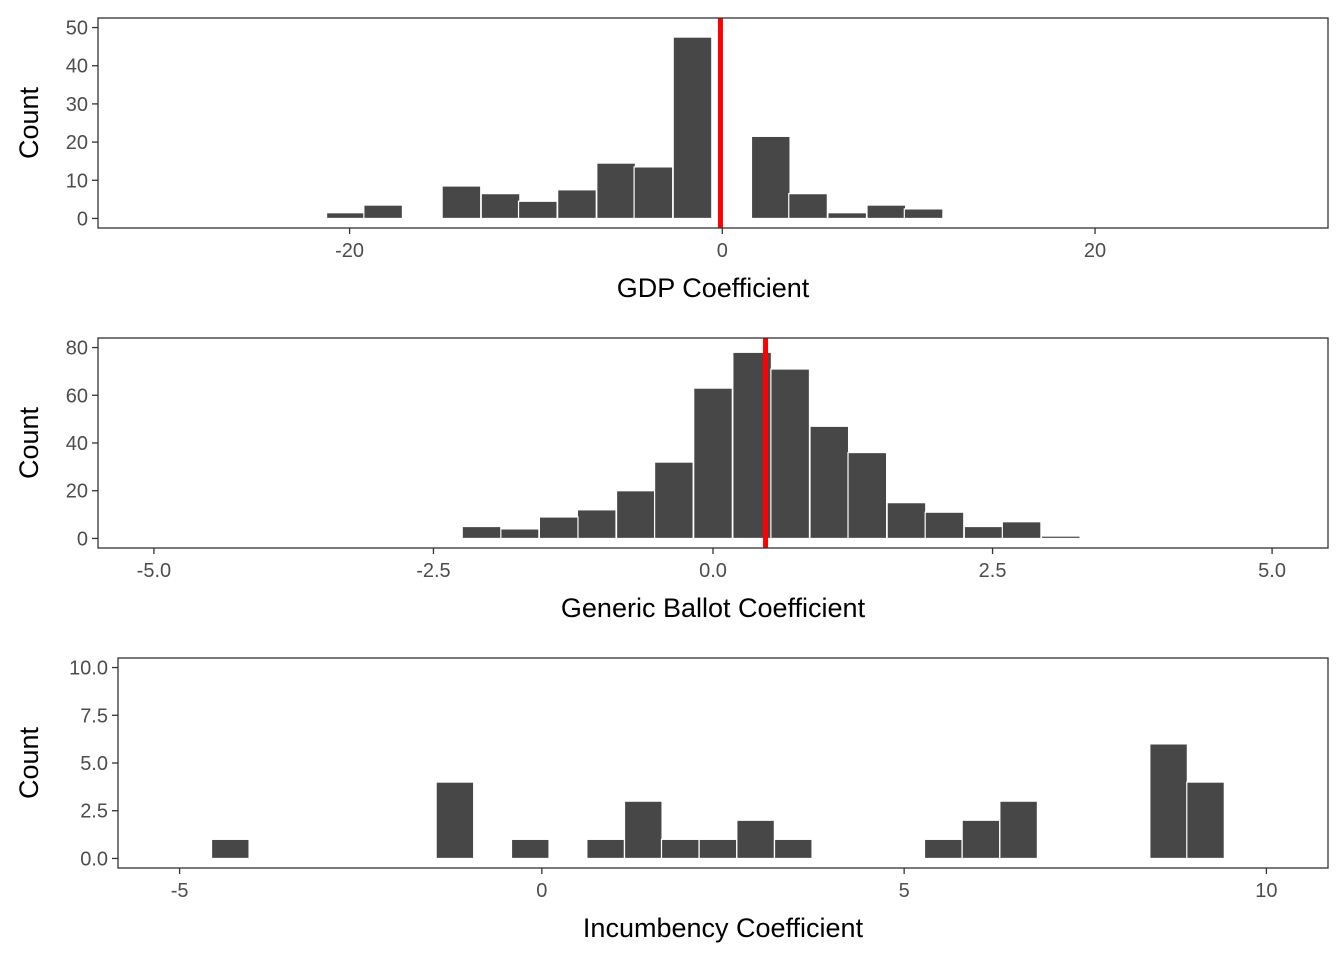 This screenshot has height=960, width=1344. What do you see at coordinates (904, 891) in the screenshot?
I see `x-tick-label: 5` at bounding box center [904, 891].